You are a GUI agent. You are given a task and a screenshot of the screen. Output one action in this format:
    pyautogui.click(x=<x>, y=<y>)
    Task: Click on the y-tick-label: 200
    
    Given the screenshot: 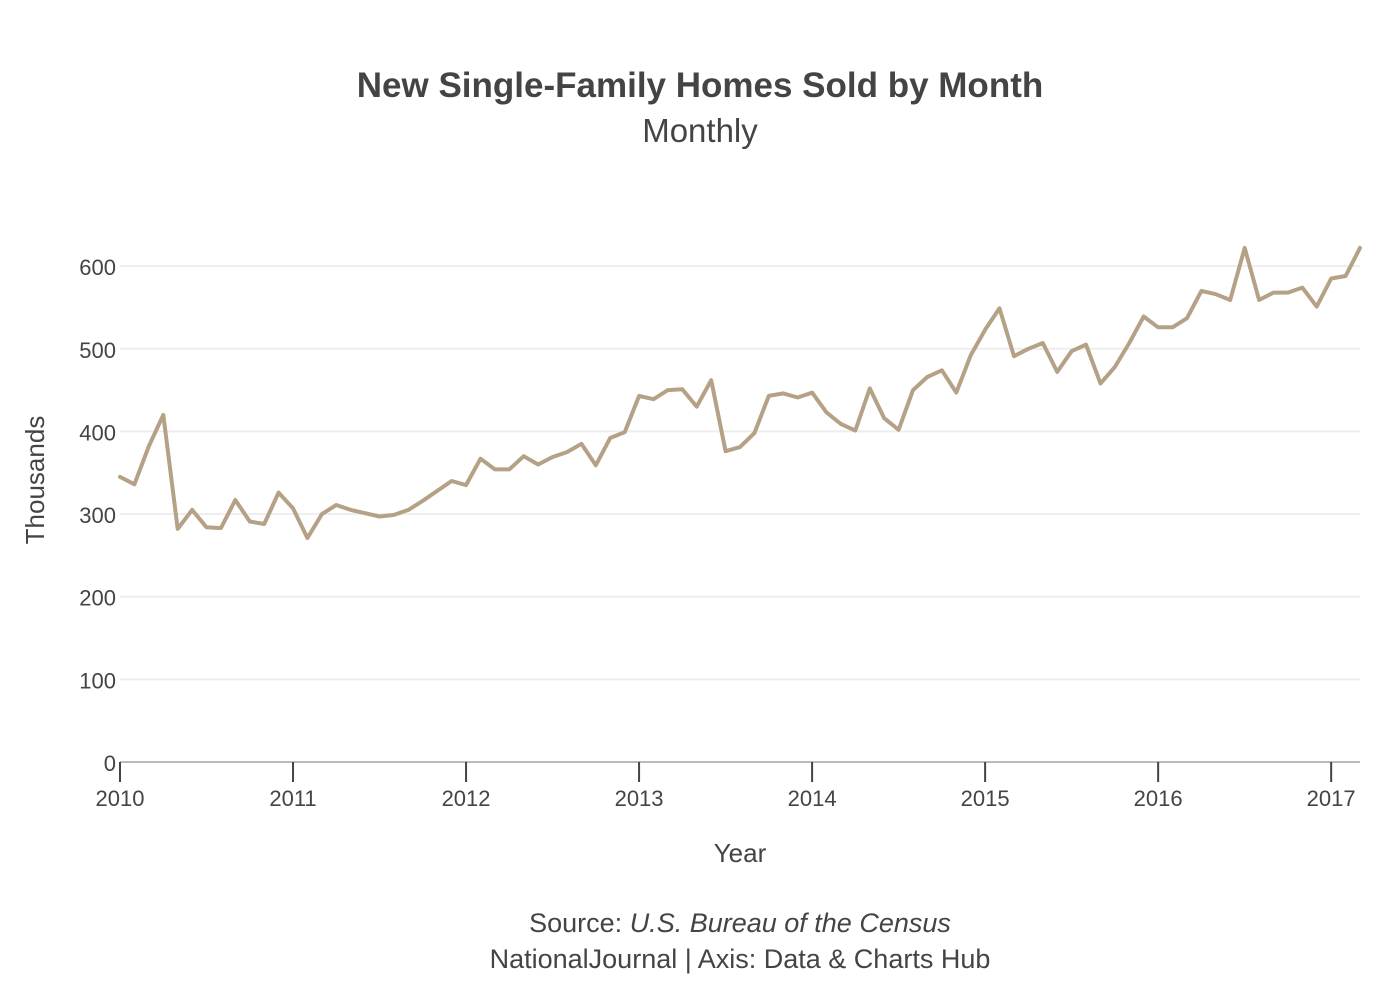 What is the action you would take?
    pyautogui.click(x=97, y=598)
    